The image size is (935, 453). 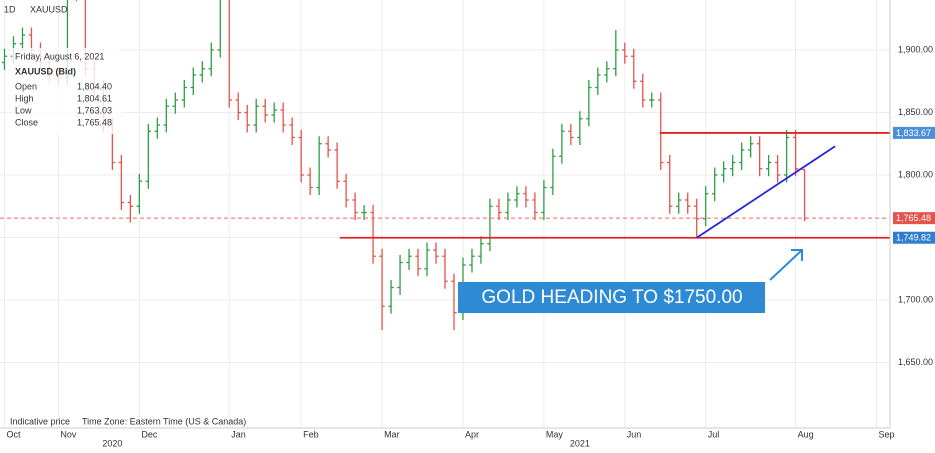 I want to click on footer: Indicative price, so click(x=40, y=421).